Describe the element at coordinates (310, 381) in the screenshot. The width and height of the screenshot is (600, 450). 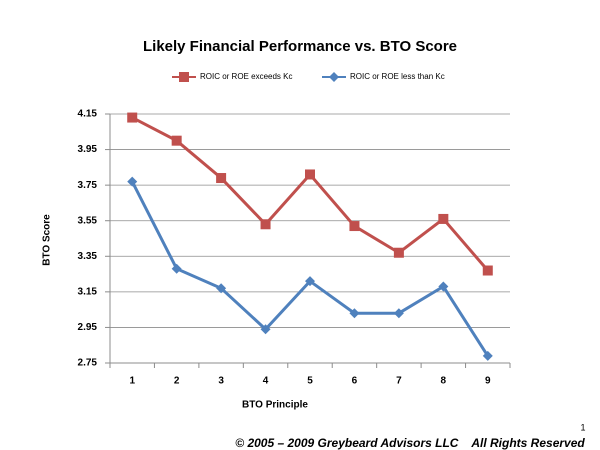
I see `x-tick-label: 5` at that location.